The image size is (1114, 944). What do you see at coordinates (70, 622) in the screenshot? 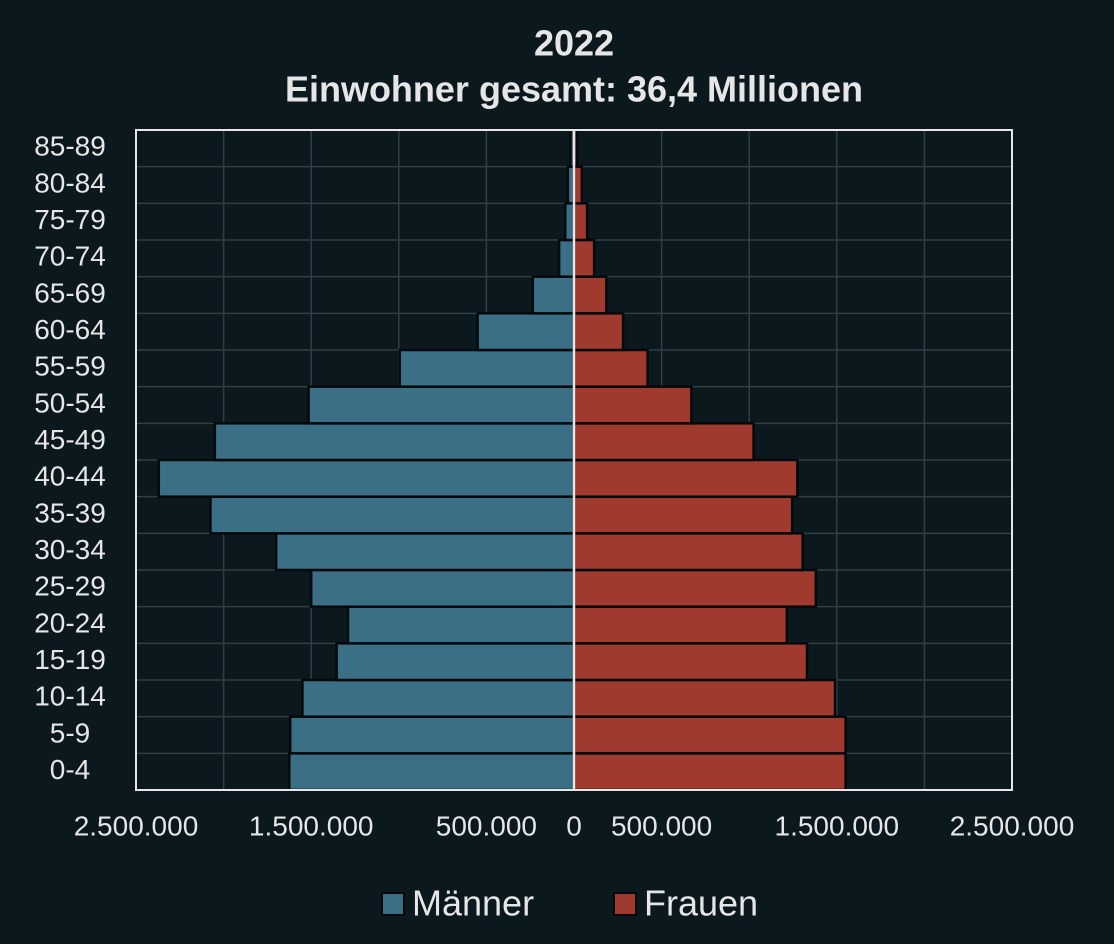
I see `y-tick-label: 20-24` at bounding box center [70, 622].